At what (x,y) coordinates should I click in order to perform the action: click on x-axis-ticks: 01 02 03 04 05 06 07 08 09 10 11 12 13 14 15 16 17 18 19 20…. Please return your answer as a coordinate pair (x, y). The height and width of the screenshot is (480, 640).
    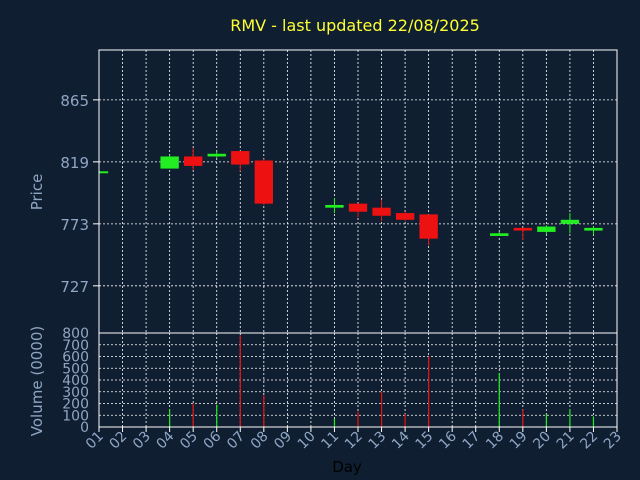
    Looking at the image, I should click on (354, 439).